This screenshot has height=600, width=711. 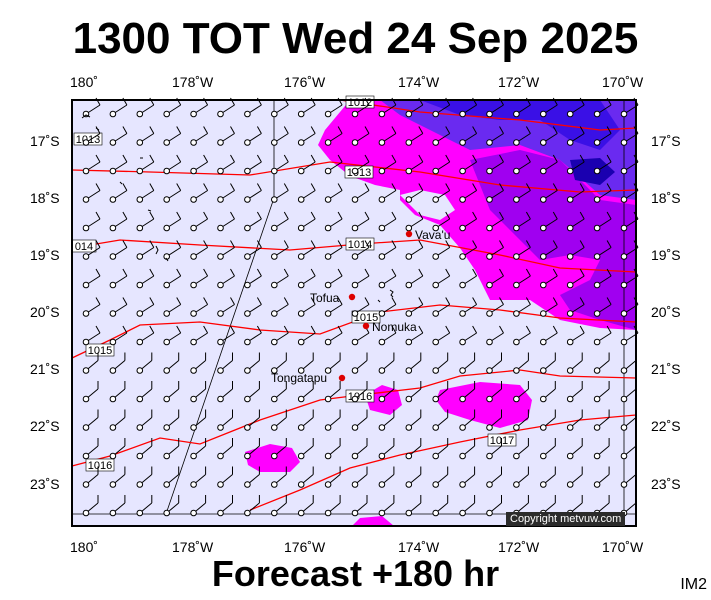 I want to click on svg-text: 1014, so click(x=360, y=245).